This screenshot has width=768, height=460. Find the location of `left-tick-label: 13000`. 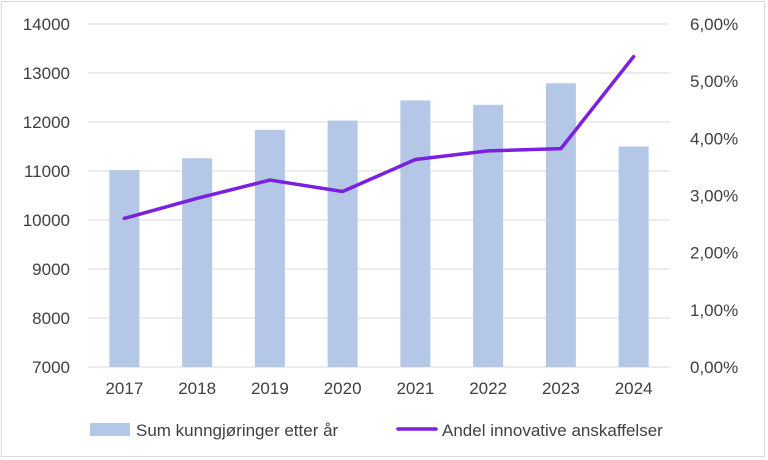

left-tick-label: 13000 is located at coordinates (46, 73).